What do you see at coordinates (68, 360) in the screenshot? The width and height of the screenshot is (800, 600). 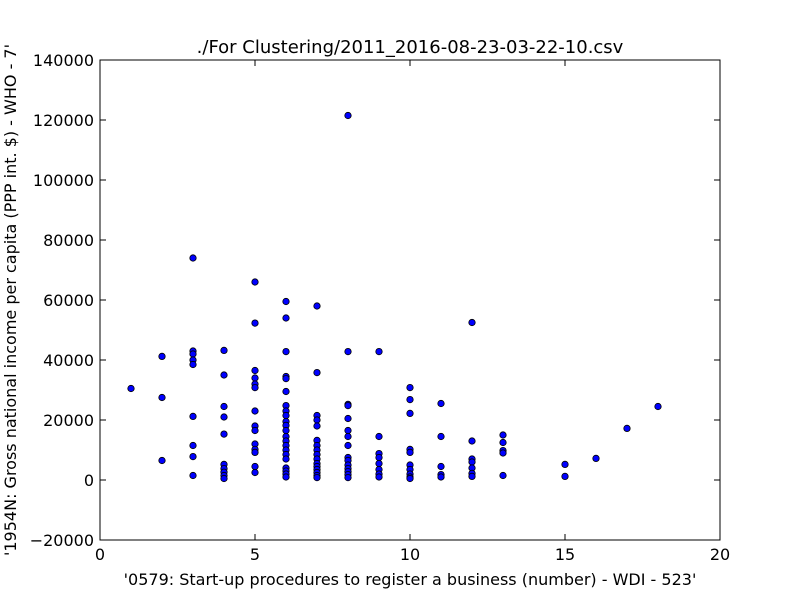 I see `y-tick-label: 40000` at bounding box center [68, 360].